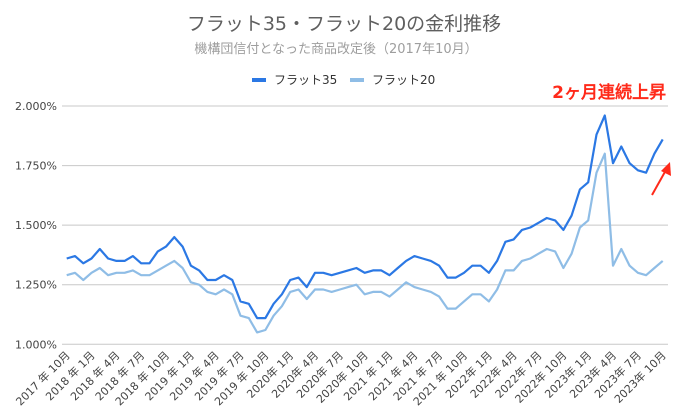  What do you see at coordinates (36, 285) in the screenshot?
I see `y-tick-label: 1.250%` at bounding box center [36, 285].